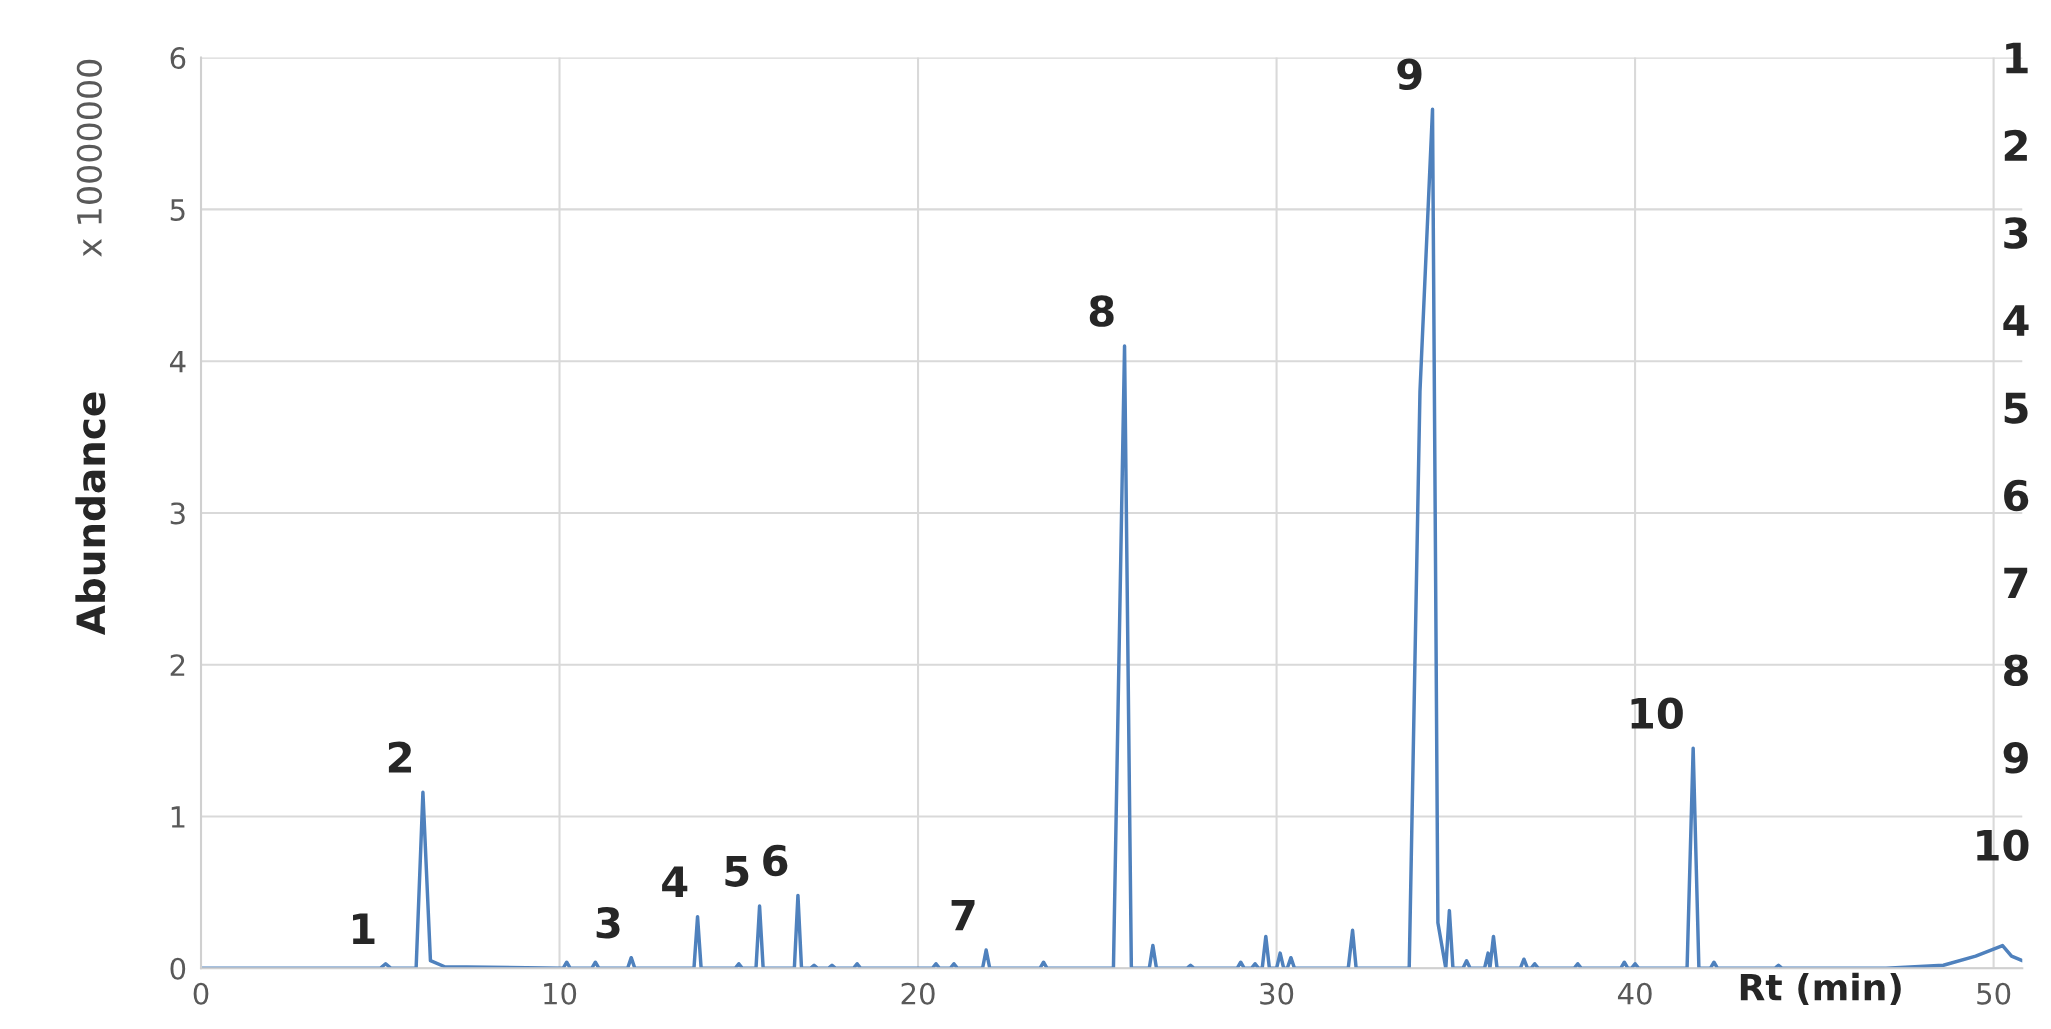  What do you see at coordinates (90, 514) in the screenshot?
I see `y-axis-title: Abundance` at bounding box center [90, 514].